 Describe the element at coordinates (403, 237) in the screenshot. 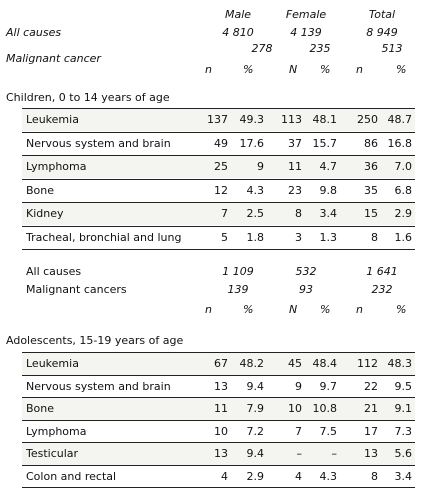

I see `row-value: 1.6` at that location.